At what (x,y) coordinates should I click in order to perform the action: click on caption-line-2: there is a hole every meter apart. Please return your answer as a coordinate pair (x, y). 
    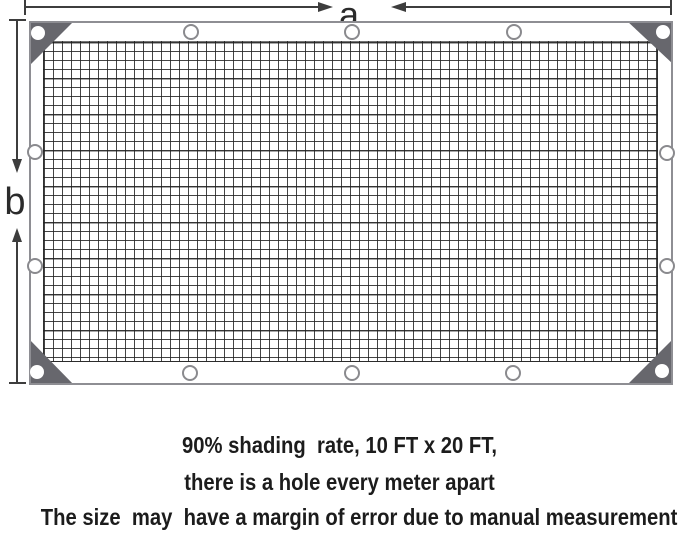
    Looking at the image, I should click on (339, 482).